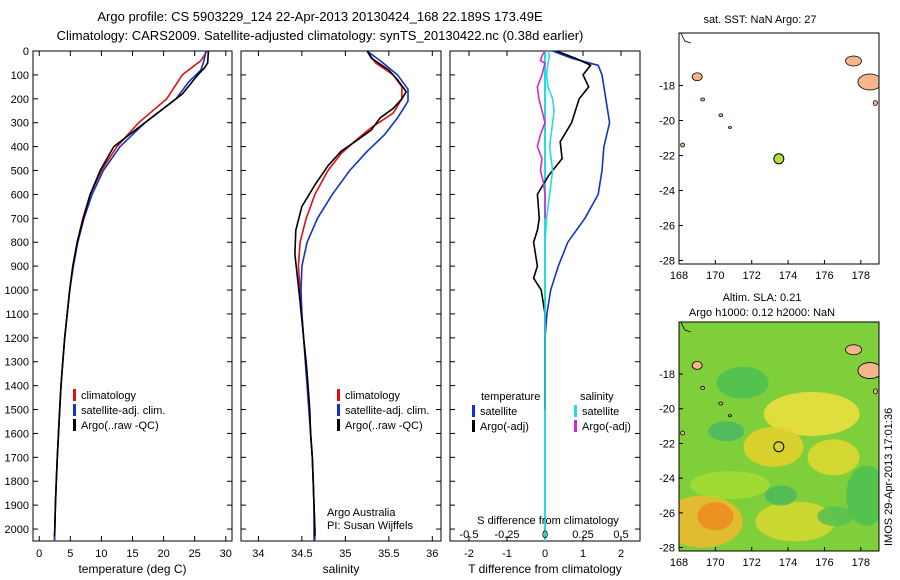 The image size is (900, 580). Describe the element at coordinates (388, 554) in the screenshot. I see `salinity-xtick-label: 35.5` at that location.